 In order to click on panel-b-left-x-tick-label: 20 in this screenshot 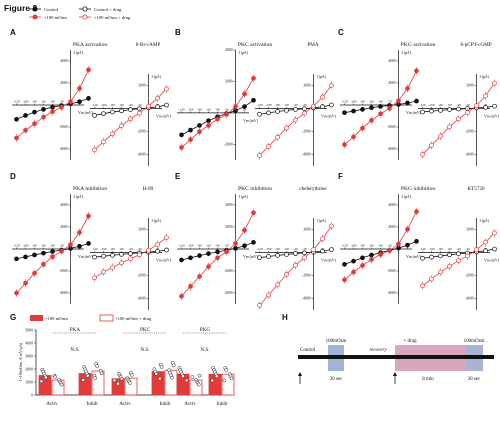, I will do `click(245, 109)`.